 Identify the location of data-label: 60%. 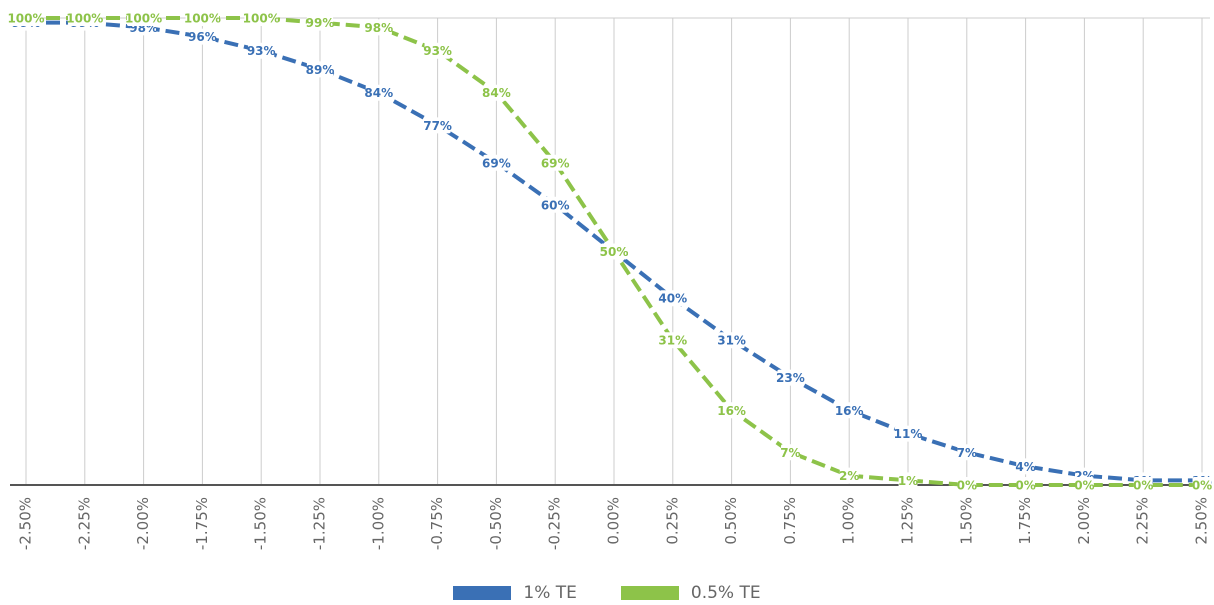
(555, 205).